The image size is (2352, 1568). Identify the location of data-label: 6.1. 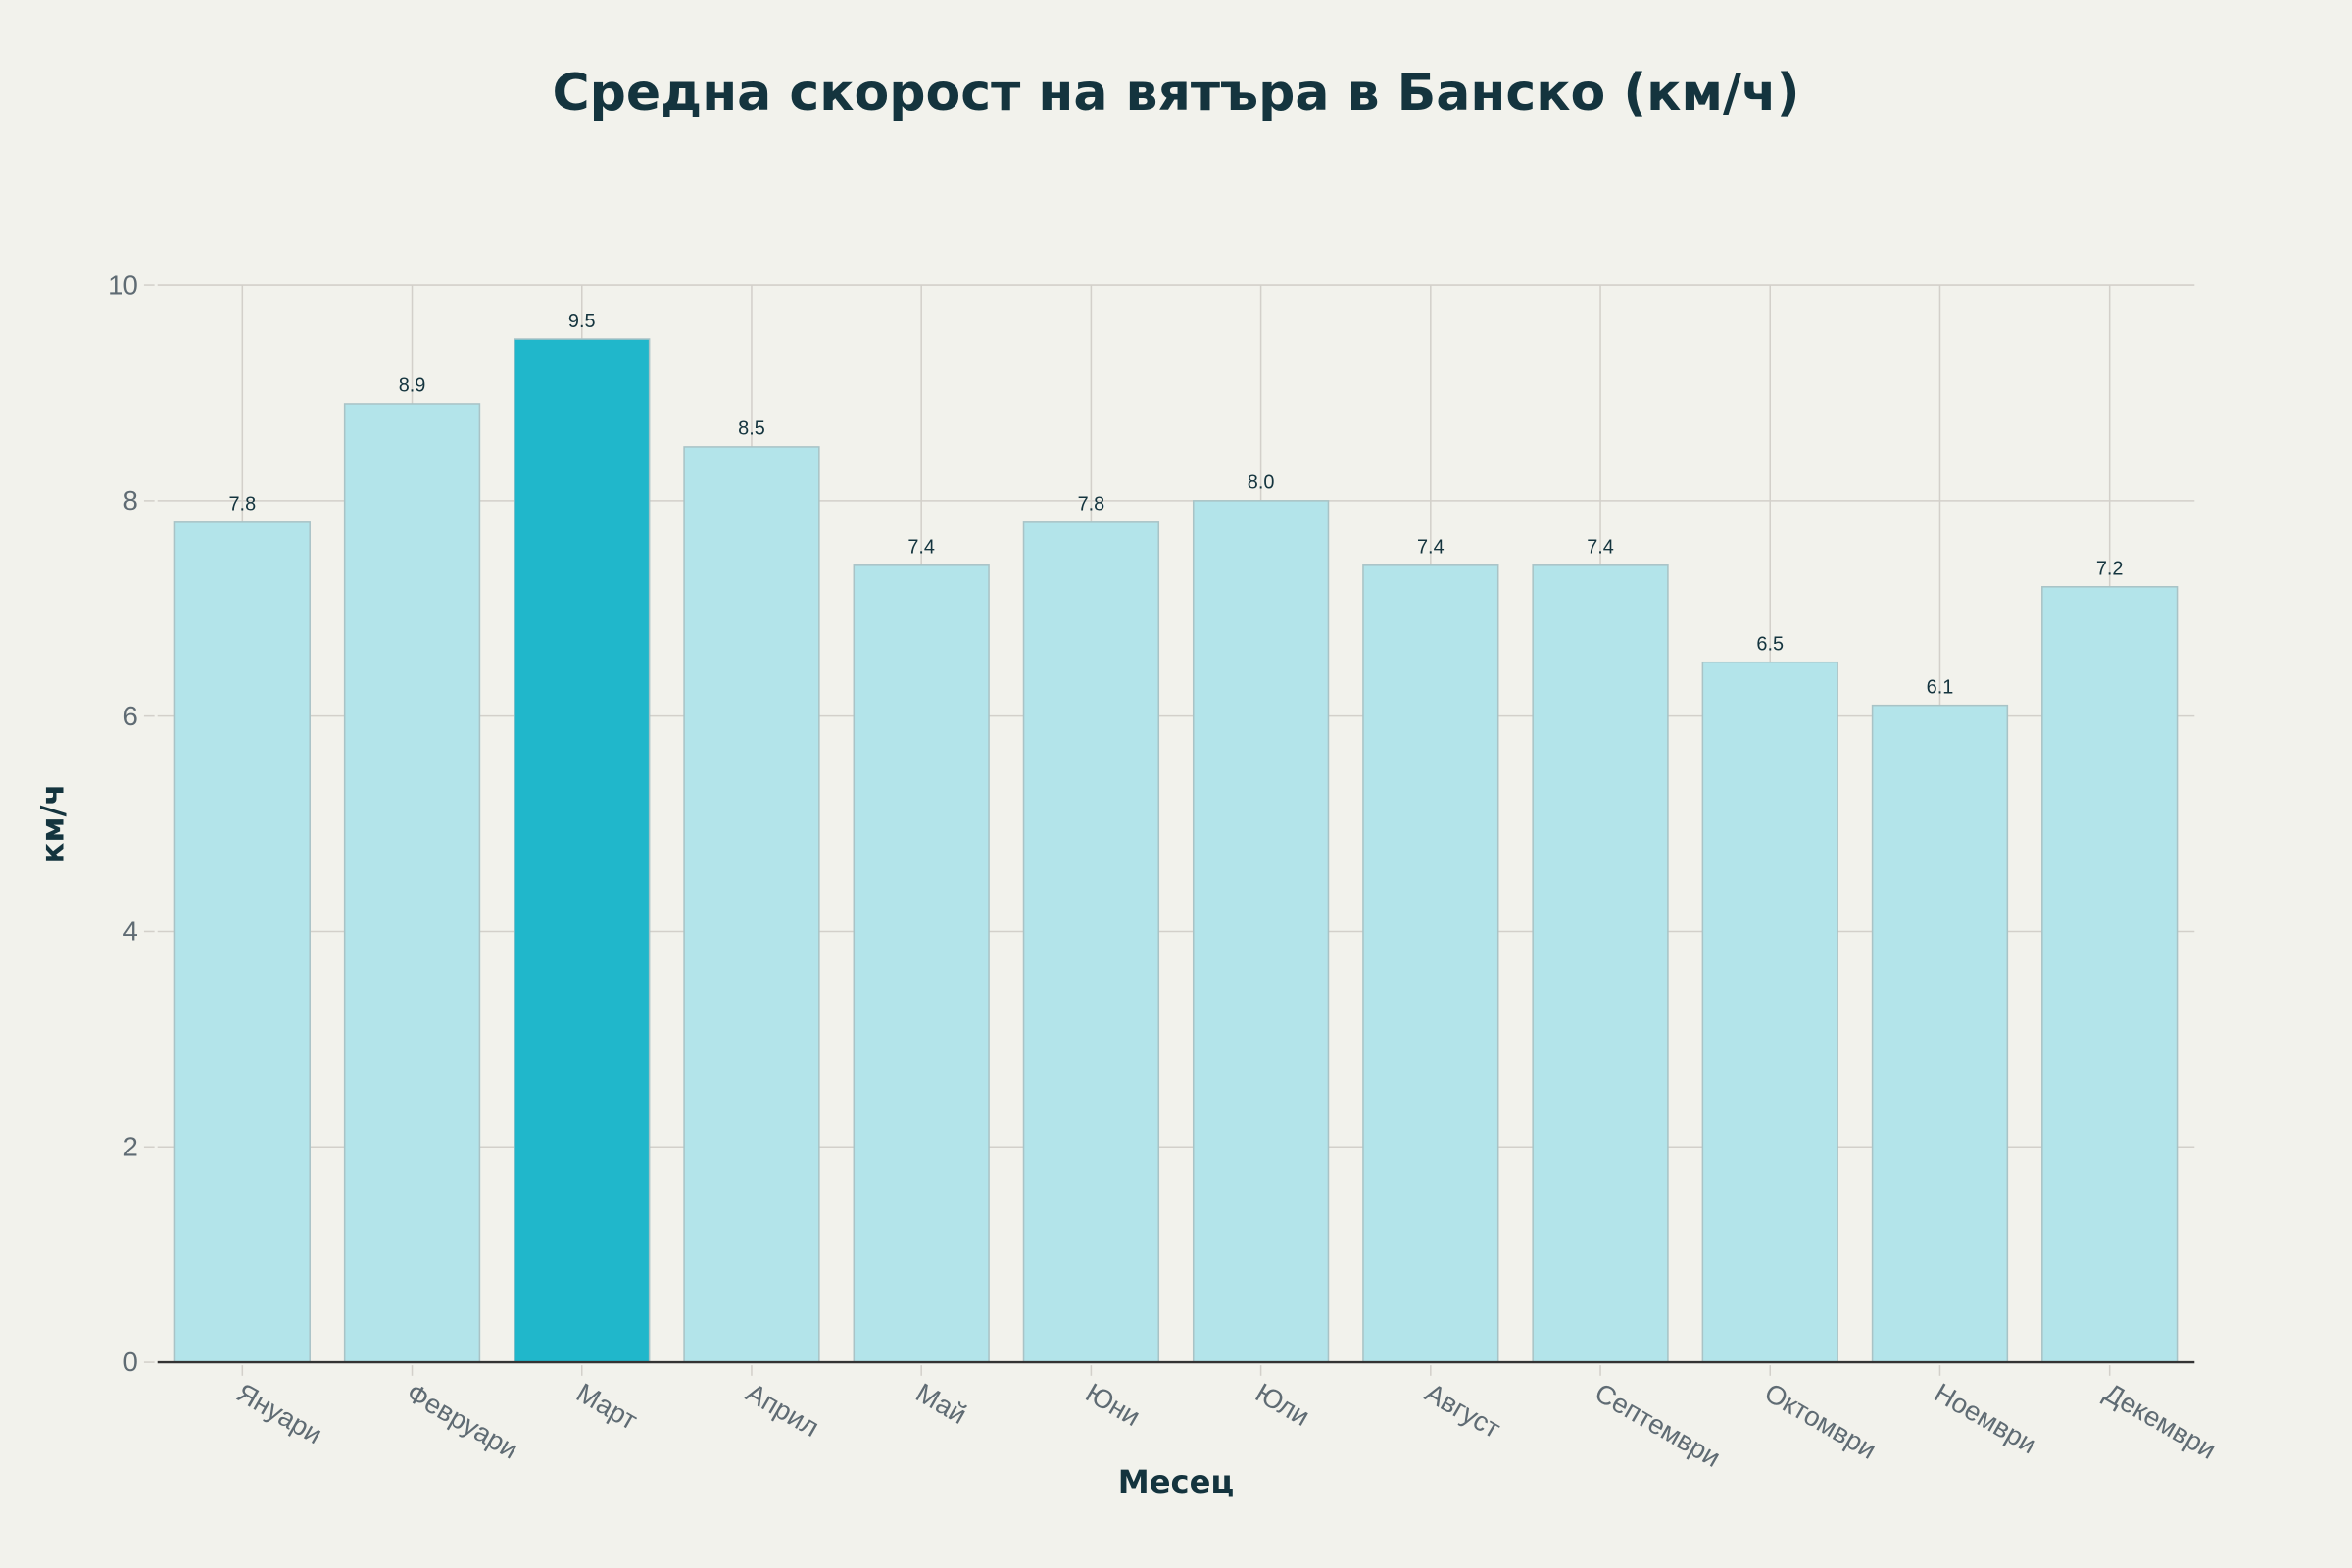
(1940, 687).